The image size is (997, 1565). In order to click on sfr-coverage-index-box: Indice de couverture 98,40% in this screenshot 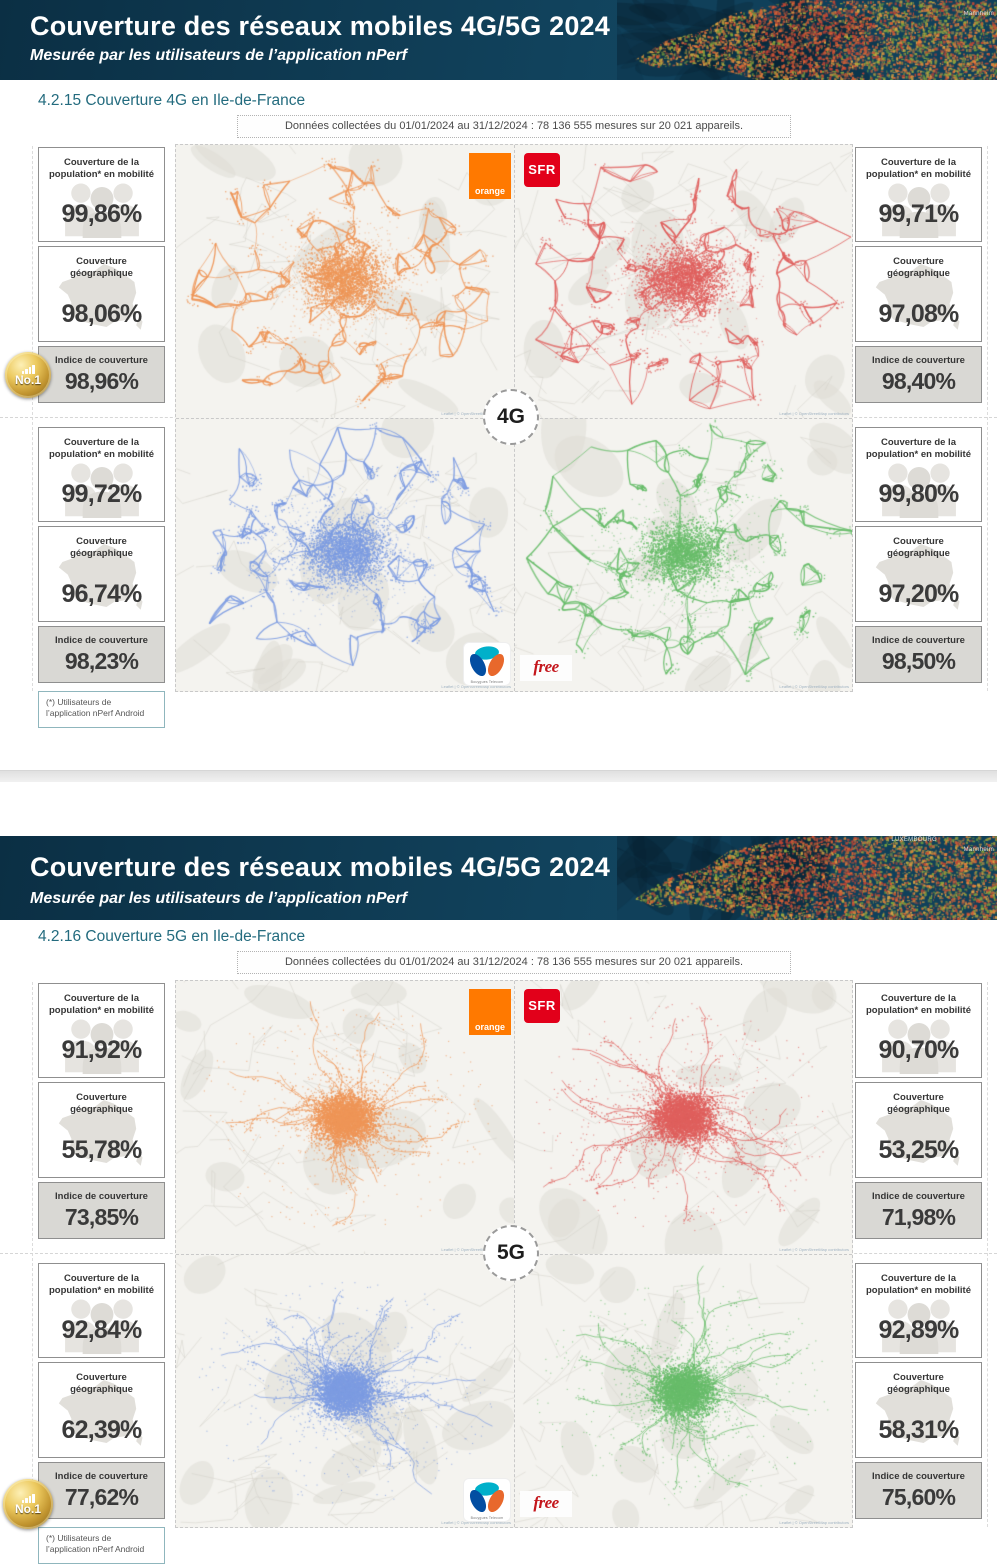, I will do `click(918, 374)`.